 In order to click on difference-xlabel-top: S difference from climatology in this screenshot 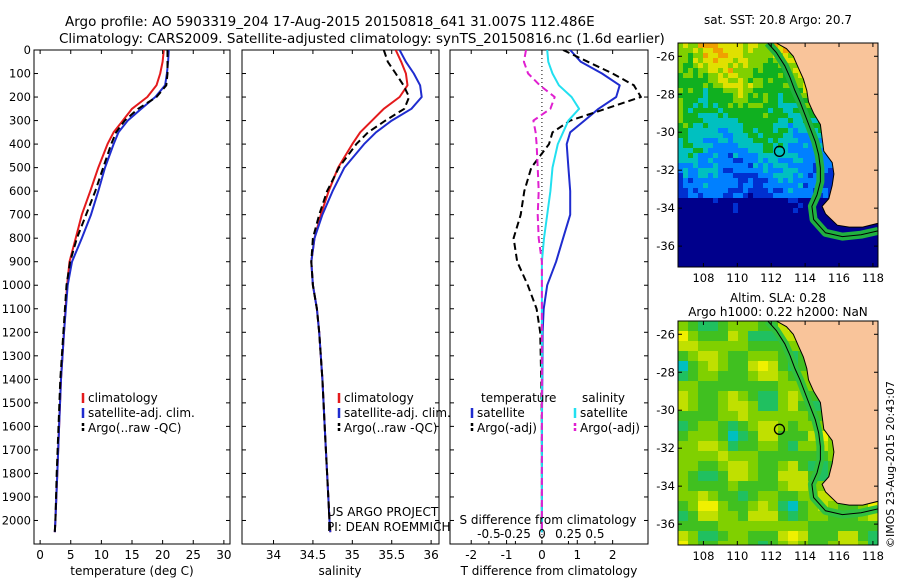, I will do `click(548, 520)`.